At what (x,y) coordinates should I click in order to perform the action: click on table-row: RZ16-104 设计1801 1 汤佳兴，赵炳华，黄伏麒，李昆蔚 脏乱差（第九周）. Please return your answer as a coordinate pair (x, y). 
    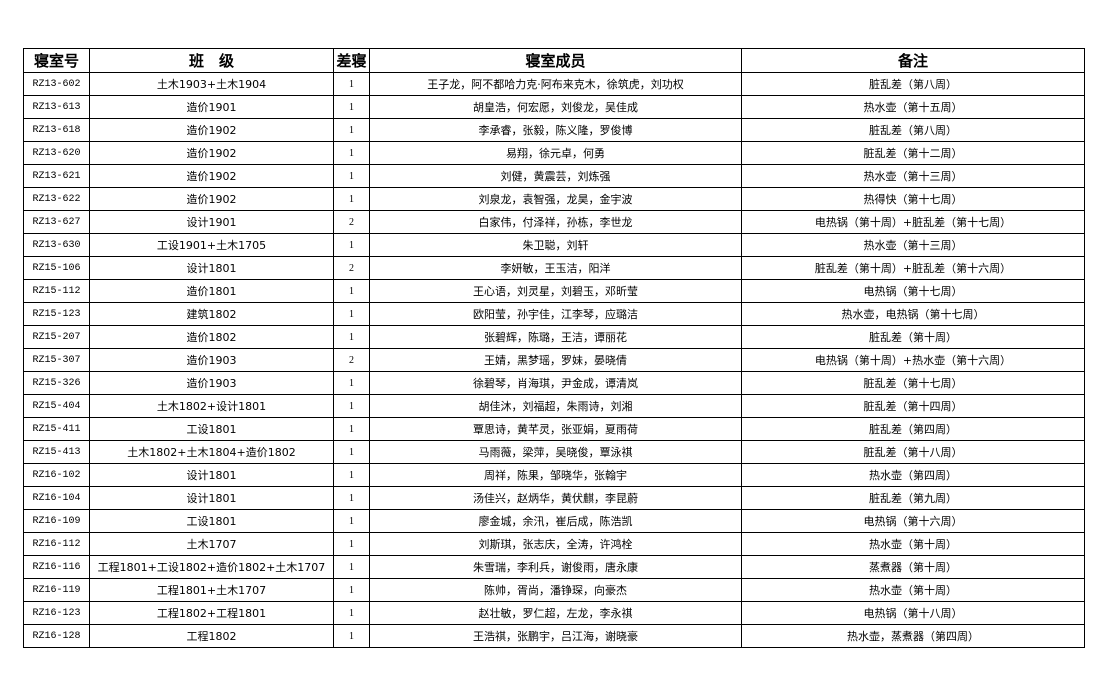
    Looking at the image, I should click on (554, 498).